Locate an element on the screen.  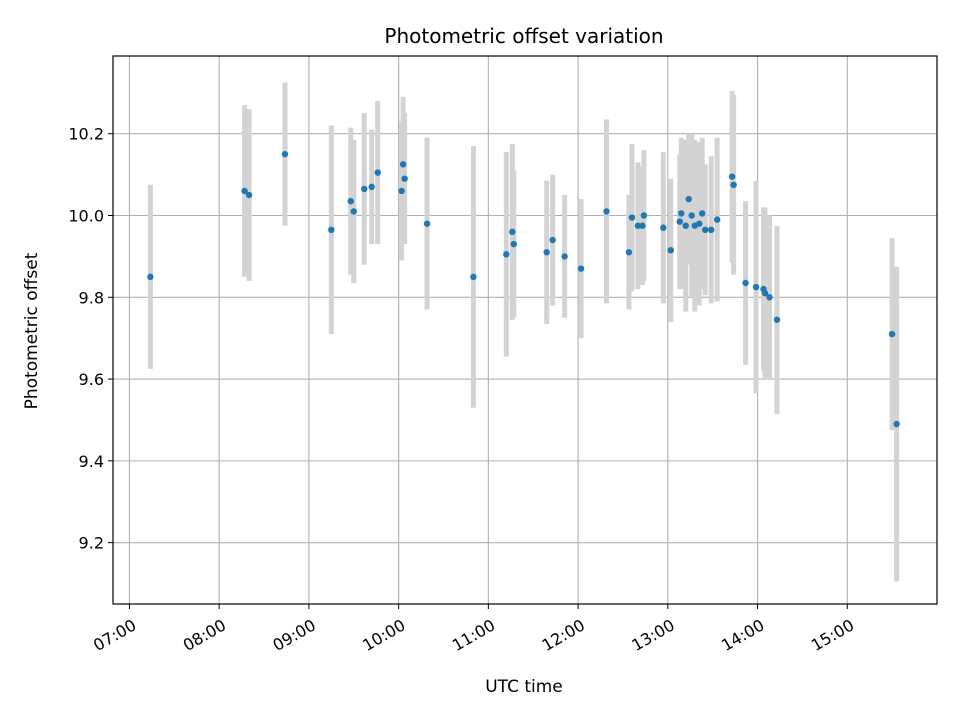
x-tick-label: 09:00 is located at coordinates (293, 635).